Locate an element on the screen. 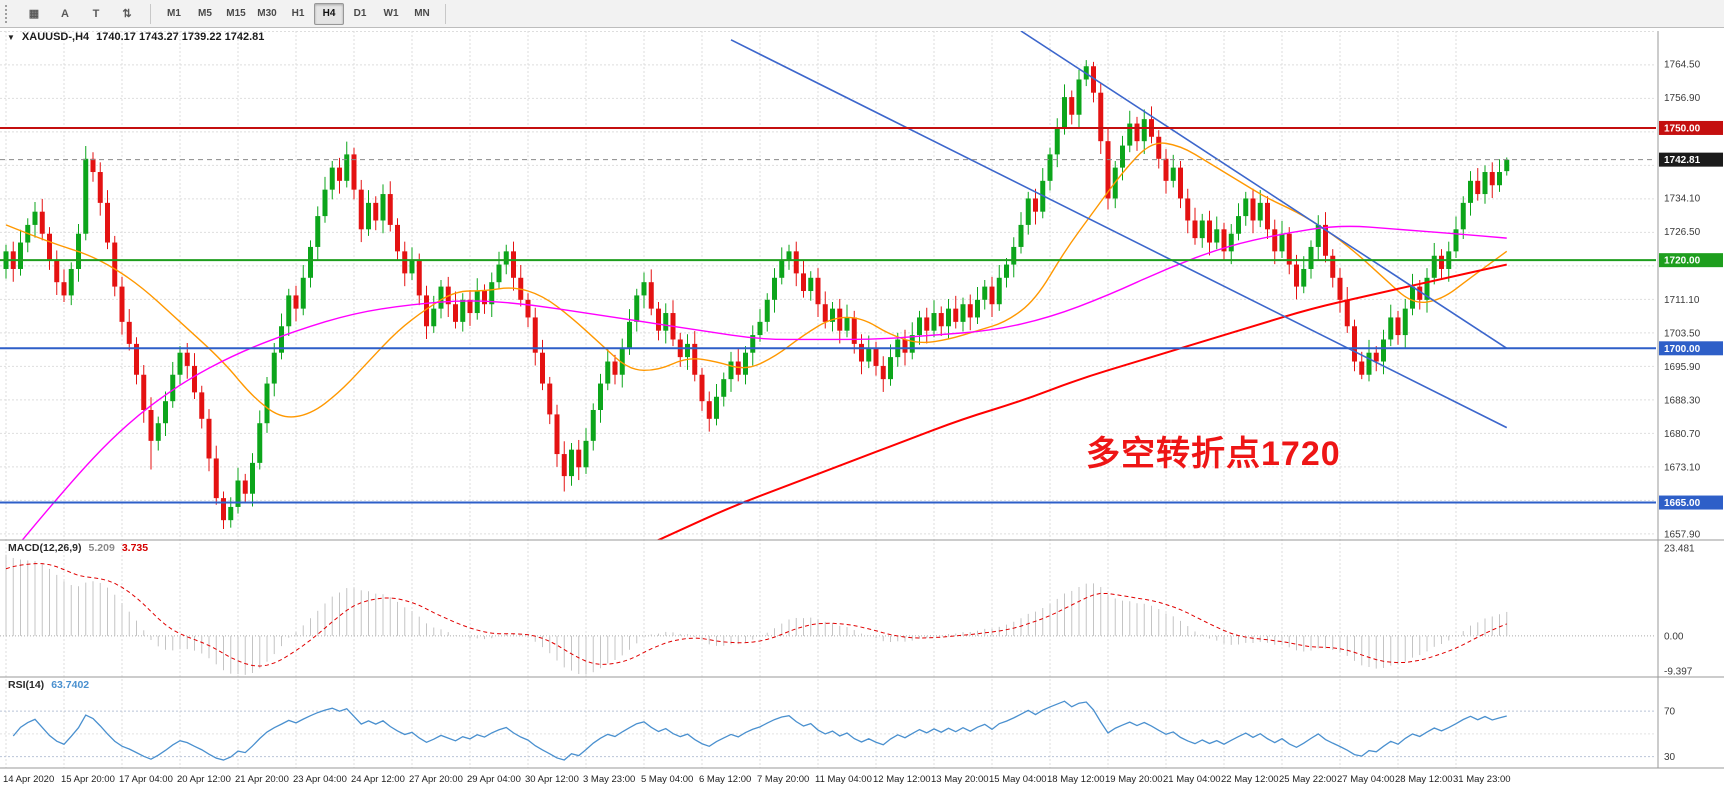 This screenshot has width=1724, height=788. price-tick-label: 1703.50 is located at coordinates (1682, 333).